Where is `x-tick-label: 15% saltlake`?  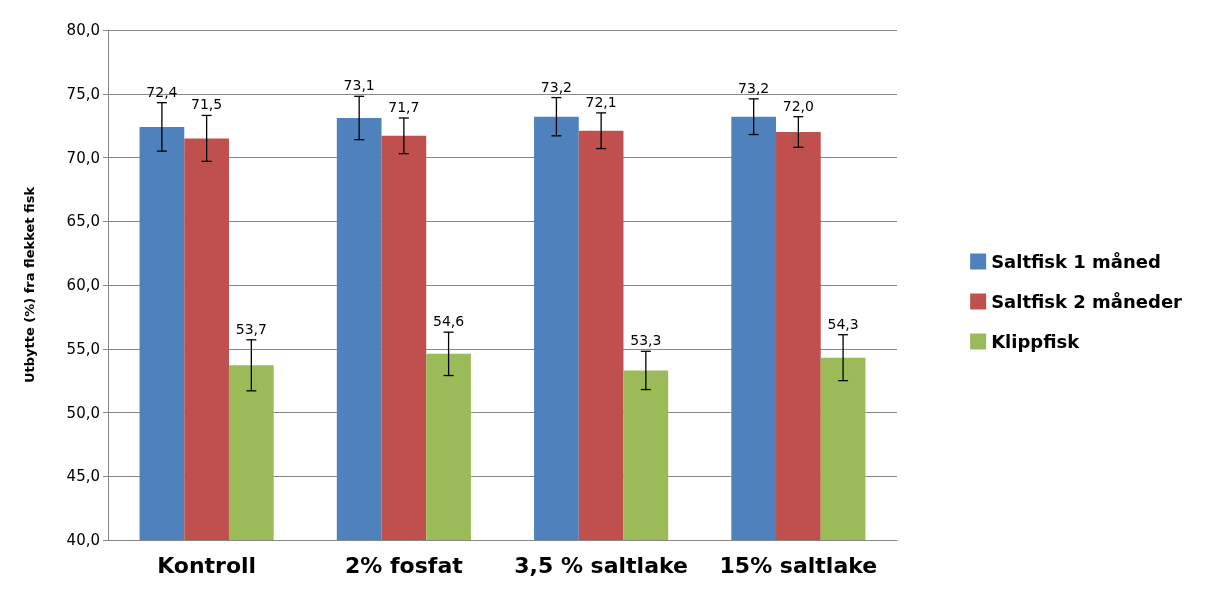
x-tick-label: 15% saltlake is located at coordinates (798, 565).